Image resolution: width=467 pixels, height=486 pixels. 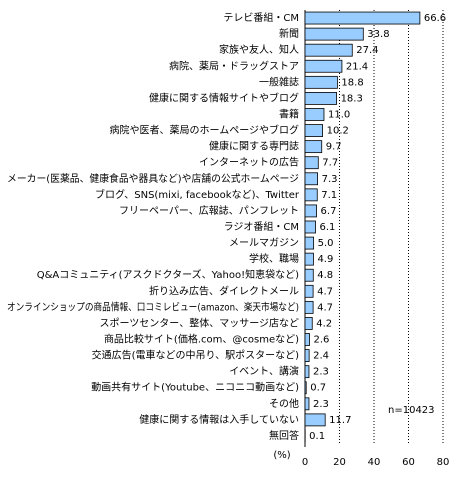 What do you see at coordinates (259, 49) in the screenshot?
I see `category-label: 家族や友人、知人` at bounding box center [259, 49].